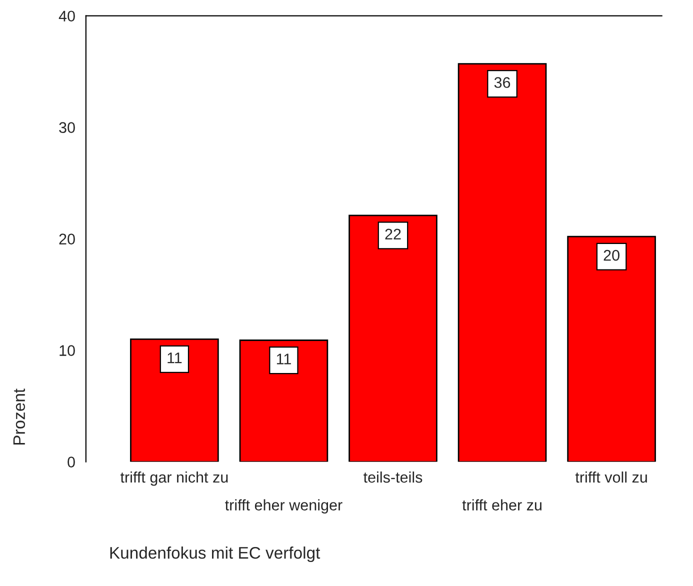 The image size is (693, 586). I want to click on y-tick-label: 0, so click(71, 462).